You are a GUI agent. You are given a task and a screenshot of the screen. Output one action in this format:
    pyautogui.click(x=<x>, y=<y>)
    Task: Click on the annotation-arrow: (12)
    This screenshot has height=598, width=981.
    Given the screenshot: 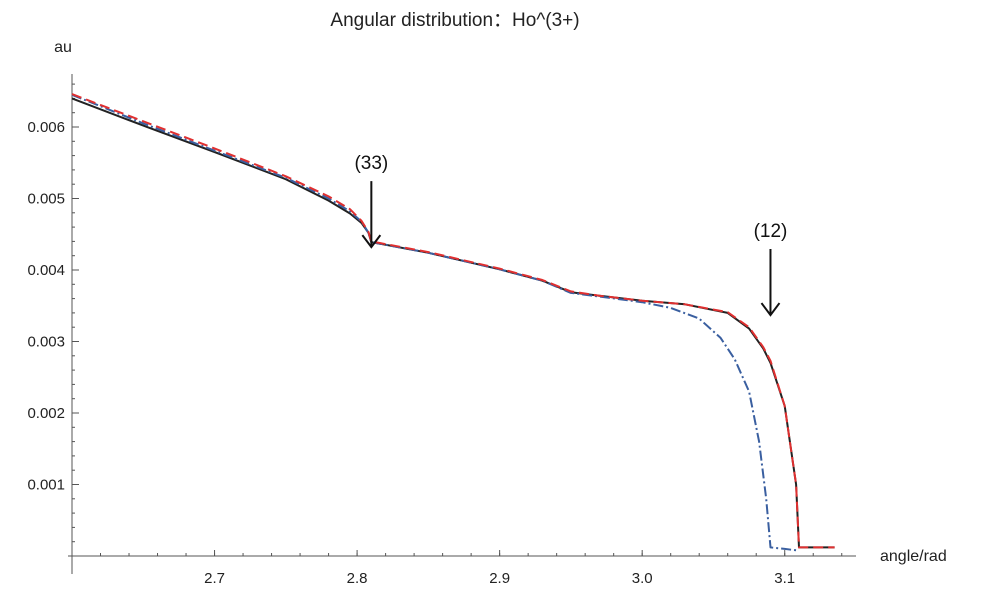 What is the action you would take?
    pyautogui.click(x=771, y=269)
    